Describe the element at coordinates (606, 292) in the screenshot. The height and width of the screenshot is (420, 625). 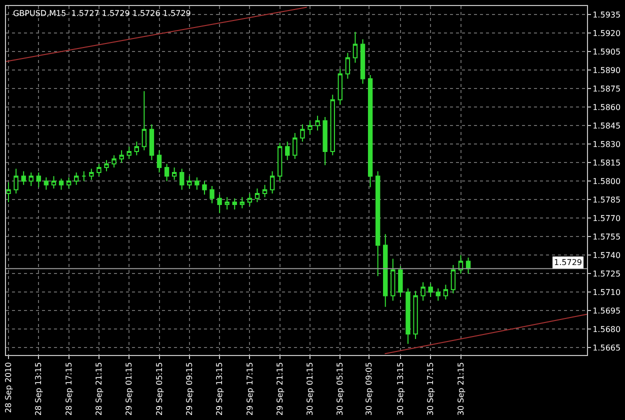
I see `y-tick-label: 1.5710` at that location.